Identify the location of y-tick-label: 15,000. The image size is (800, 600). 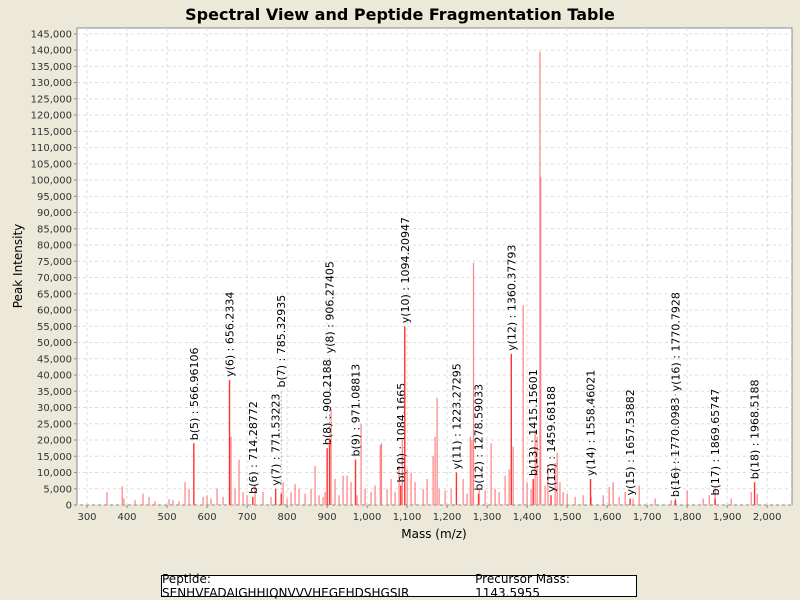
(54, 457).